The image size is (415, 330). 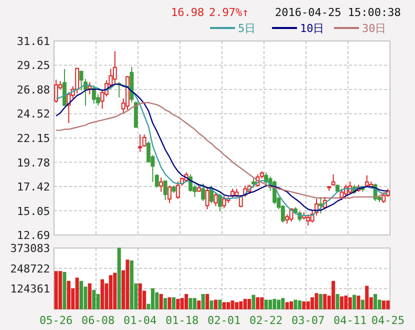 I want to click on x-tick-label: 03-07, so click(x=308, y=320).